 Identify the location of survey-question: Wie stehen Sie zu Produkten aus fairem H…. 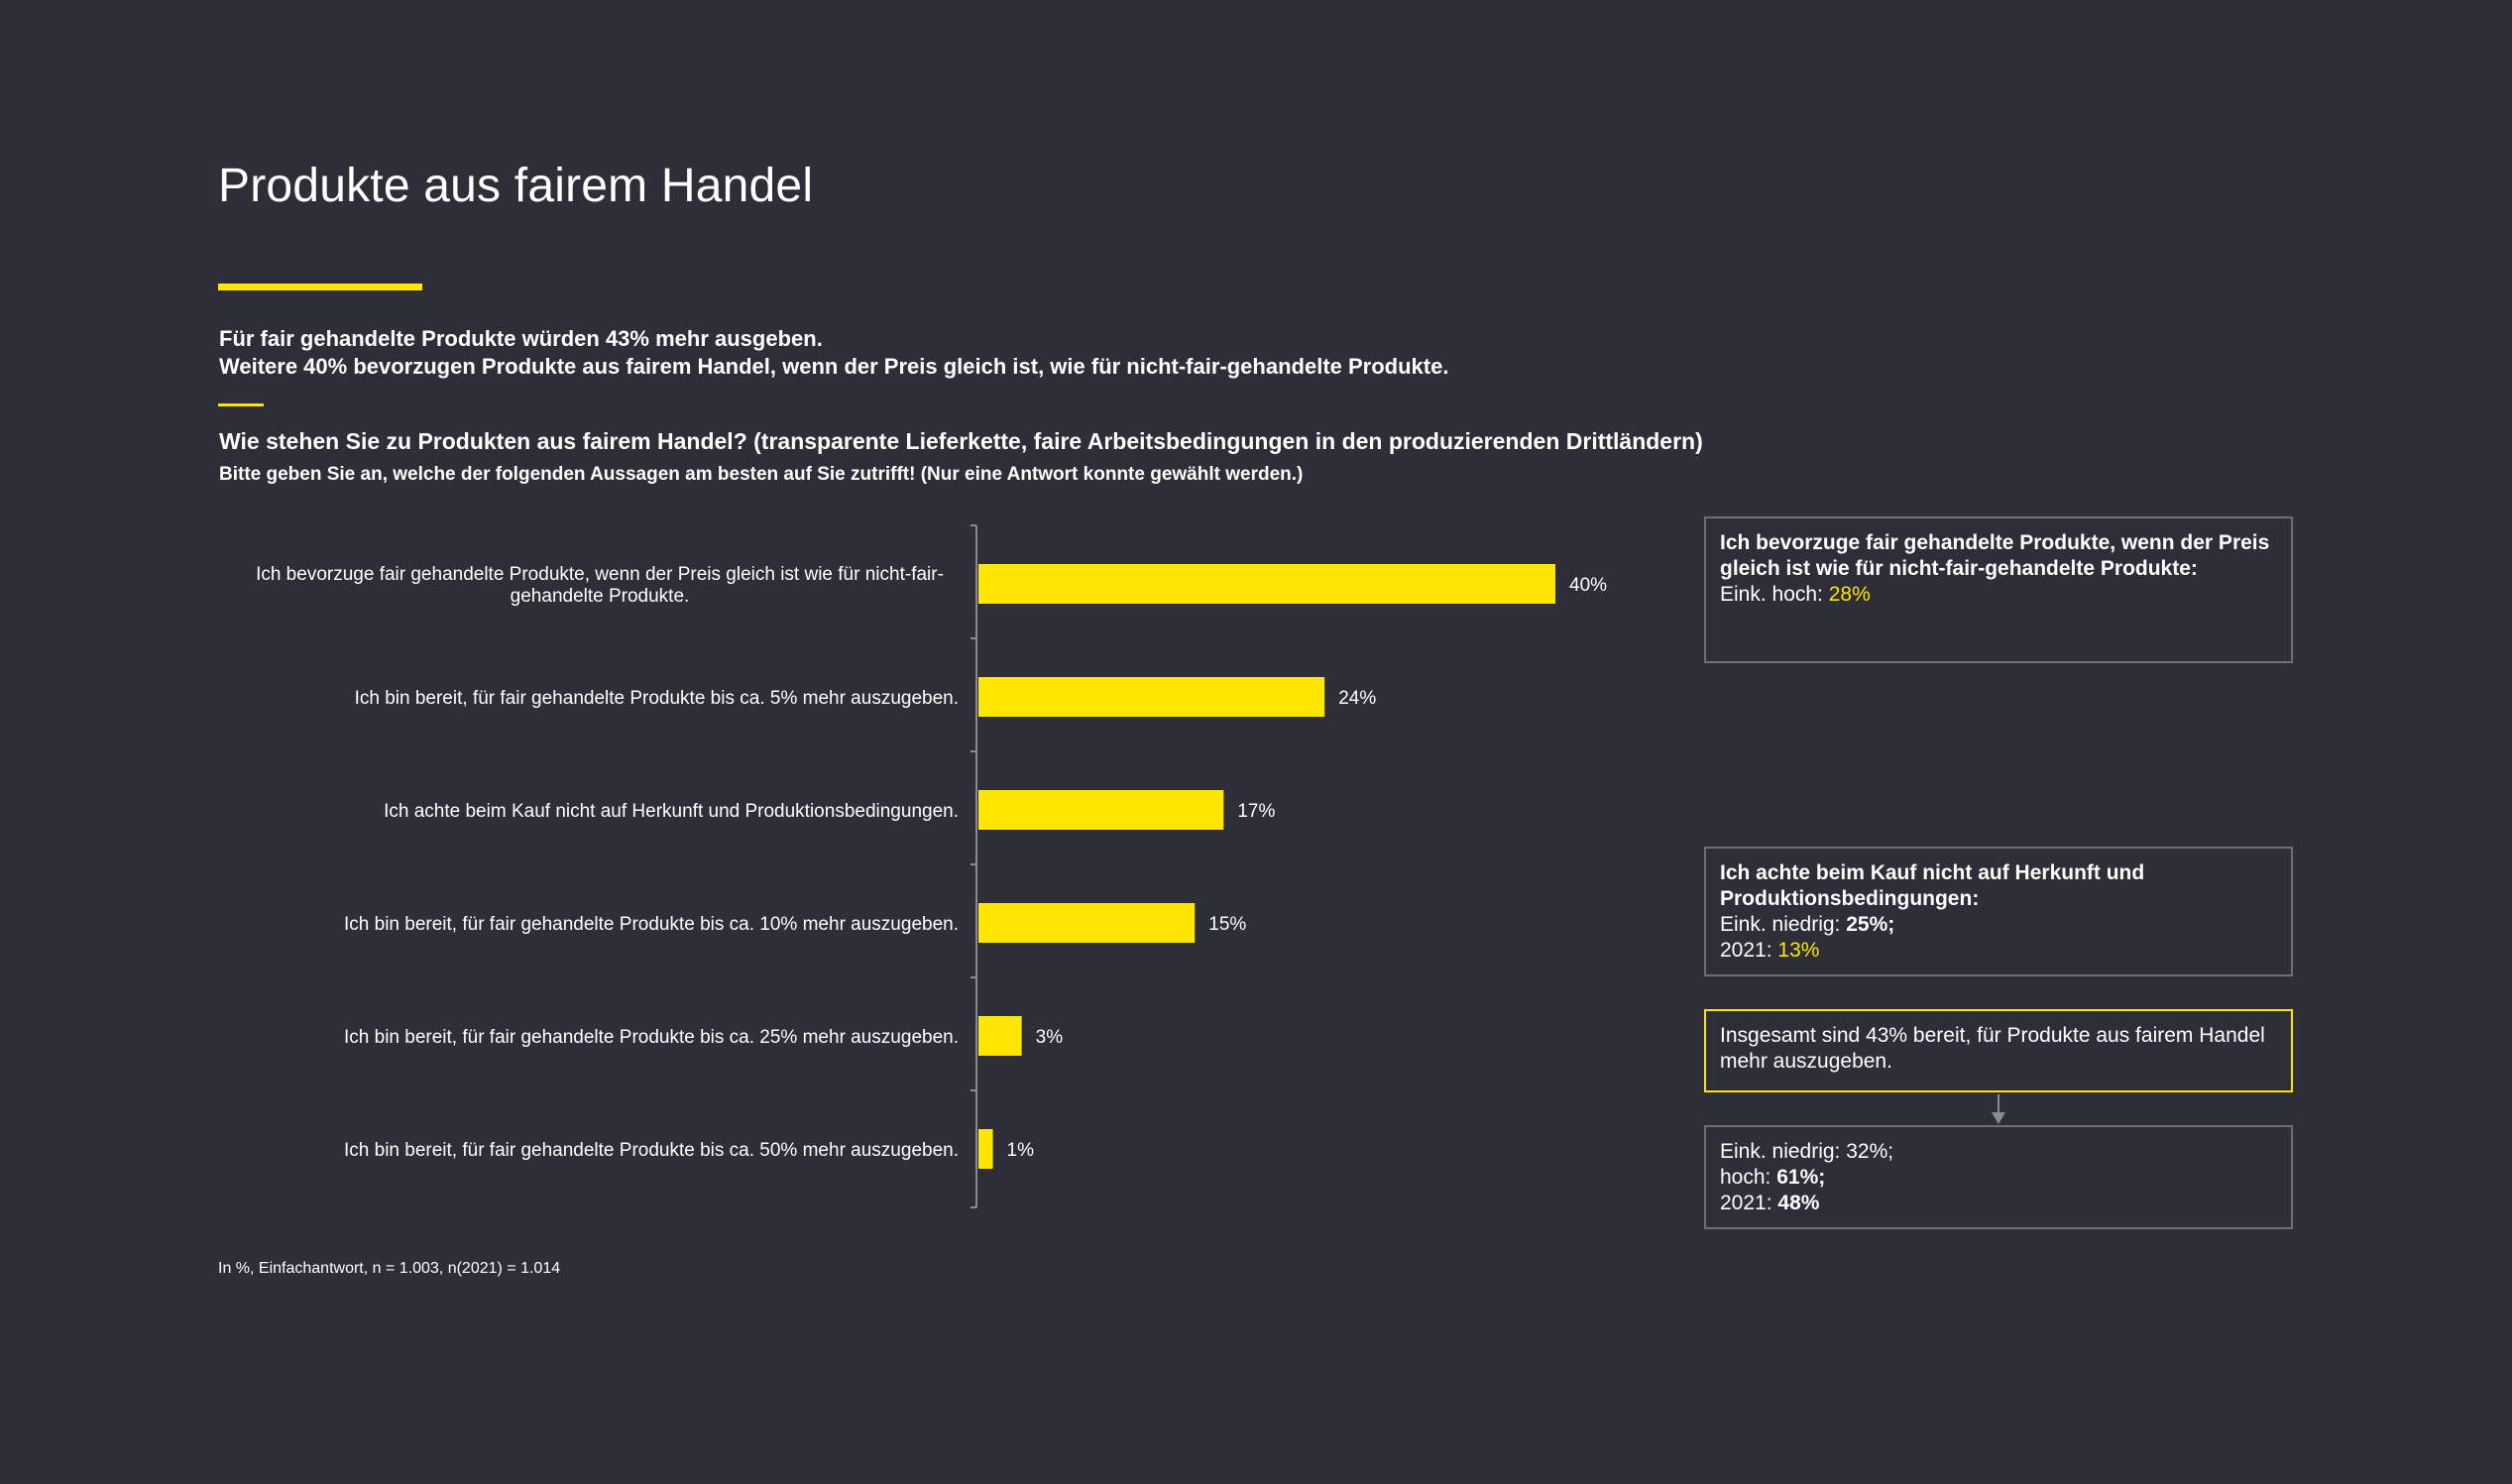
(961, 441).